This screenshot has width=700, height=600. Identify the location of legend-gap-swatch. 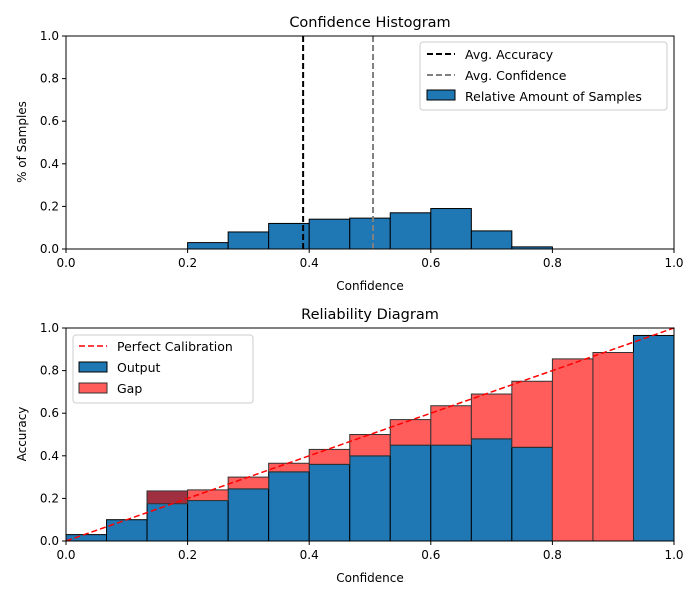
(93, 388).